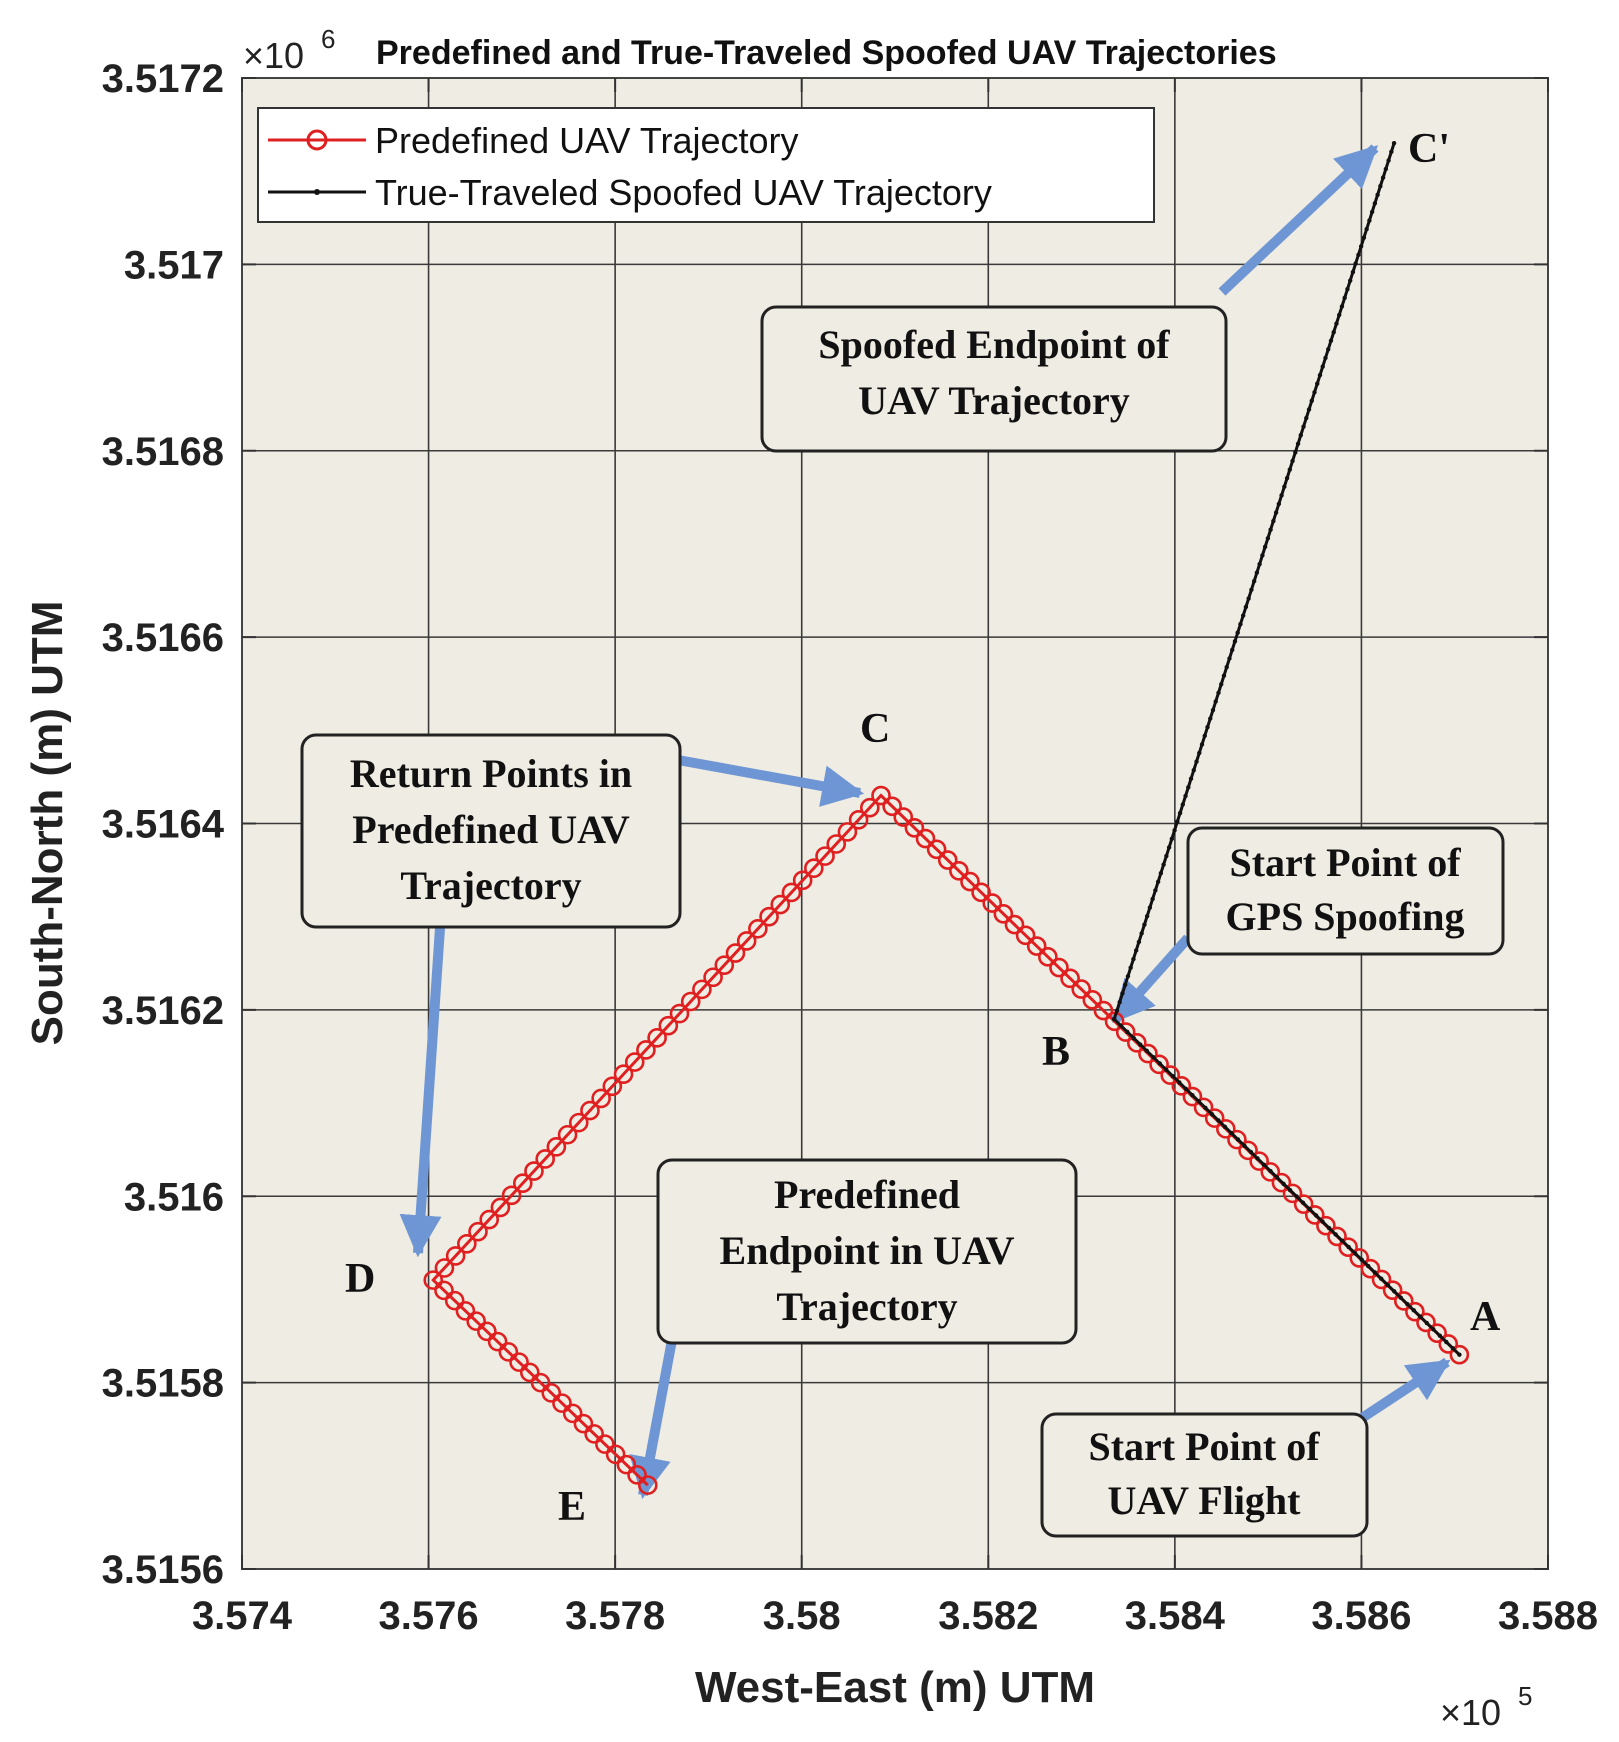  What do you see at coordinates (867, 1194) in the screenshot?
I see `svg-text: Predefined` at bounding box center [867, 1194].